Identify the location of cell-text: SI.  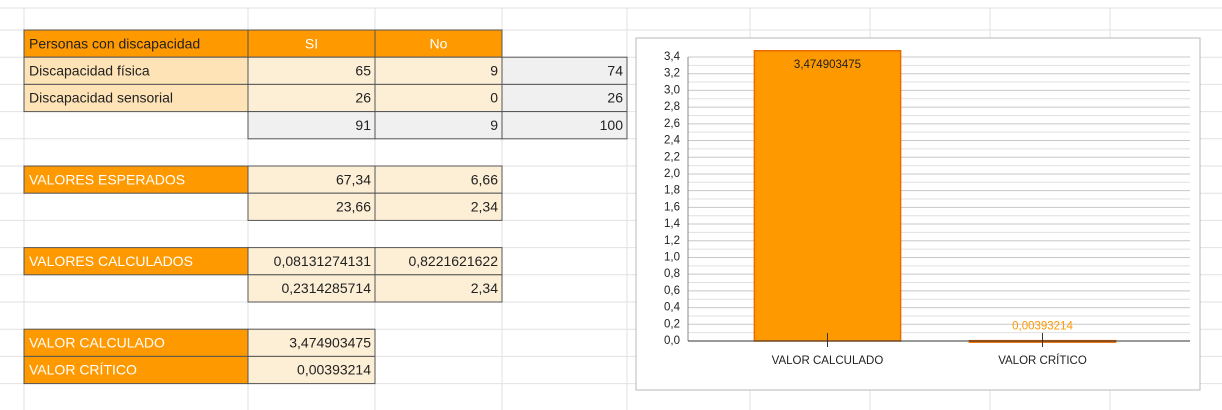
(311, 43).